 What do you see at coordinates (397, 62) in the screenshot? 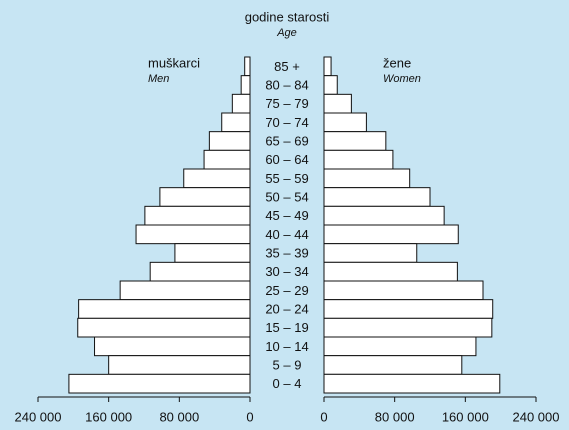
I see `legend-label: žene` at bounding box center [397, 62].